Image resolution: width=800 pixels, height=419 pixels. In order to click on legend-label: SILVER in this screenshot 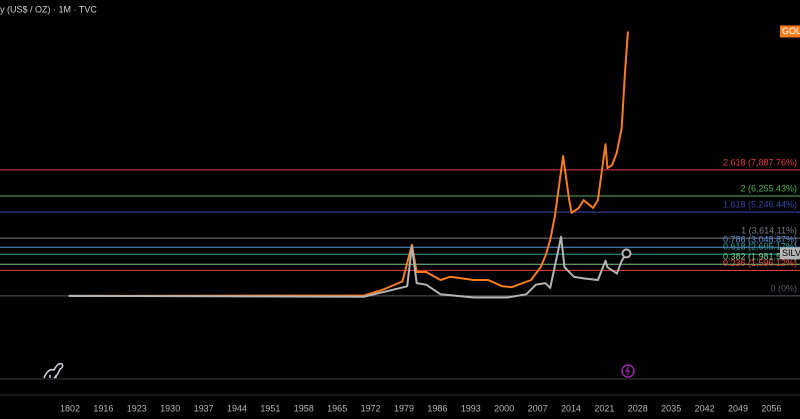, I will do `click(791, 253)`.